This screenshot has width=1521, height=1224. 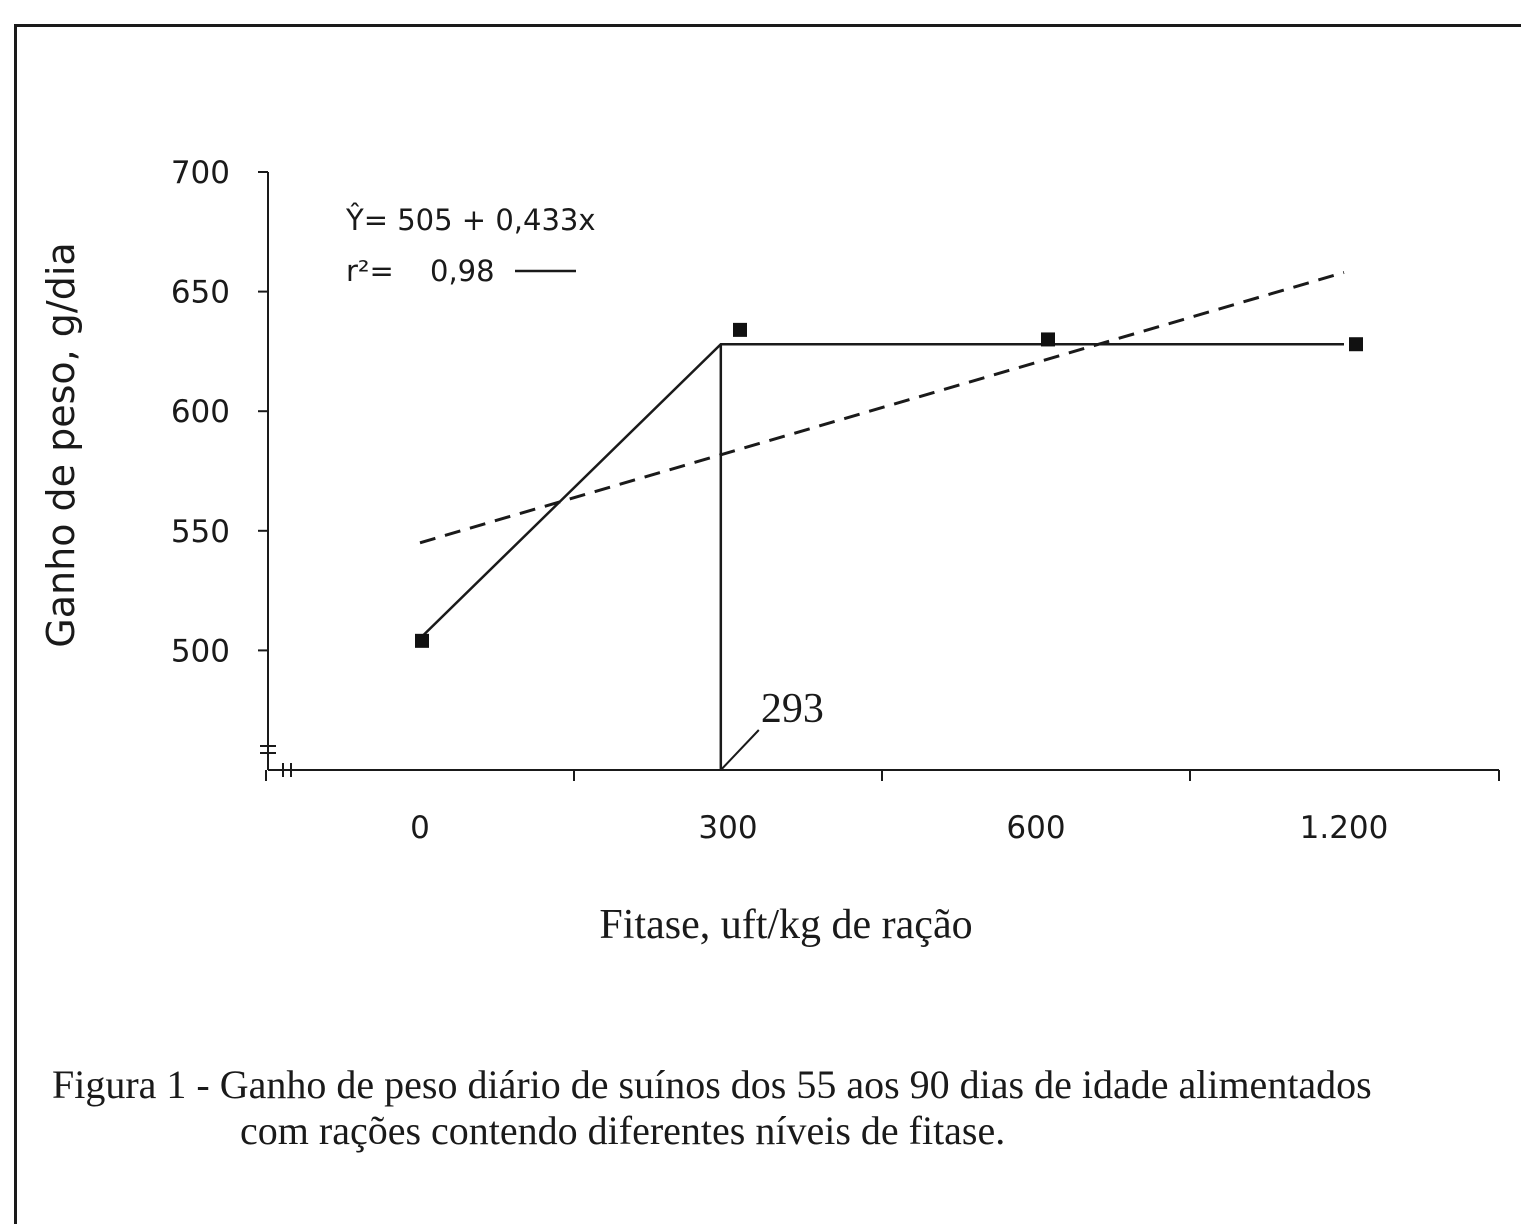 What do you see at coordinates (420, 828) in the screenshot?
I see `x-tick-label: 0` at bounding box center [420, 828].